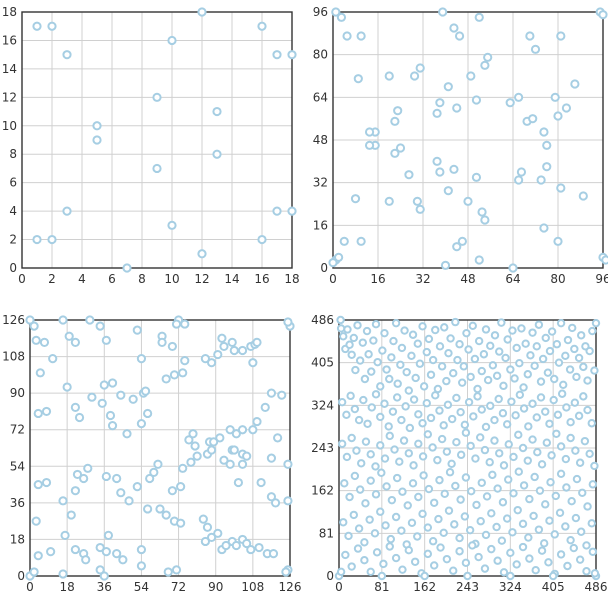 The height and width of the screenshot is (608, 608). I want to click on x-tick-label: 2, so click(52, 279).